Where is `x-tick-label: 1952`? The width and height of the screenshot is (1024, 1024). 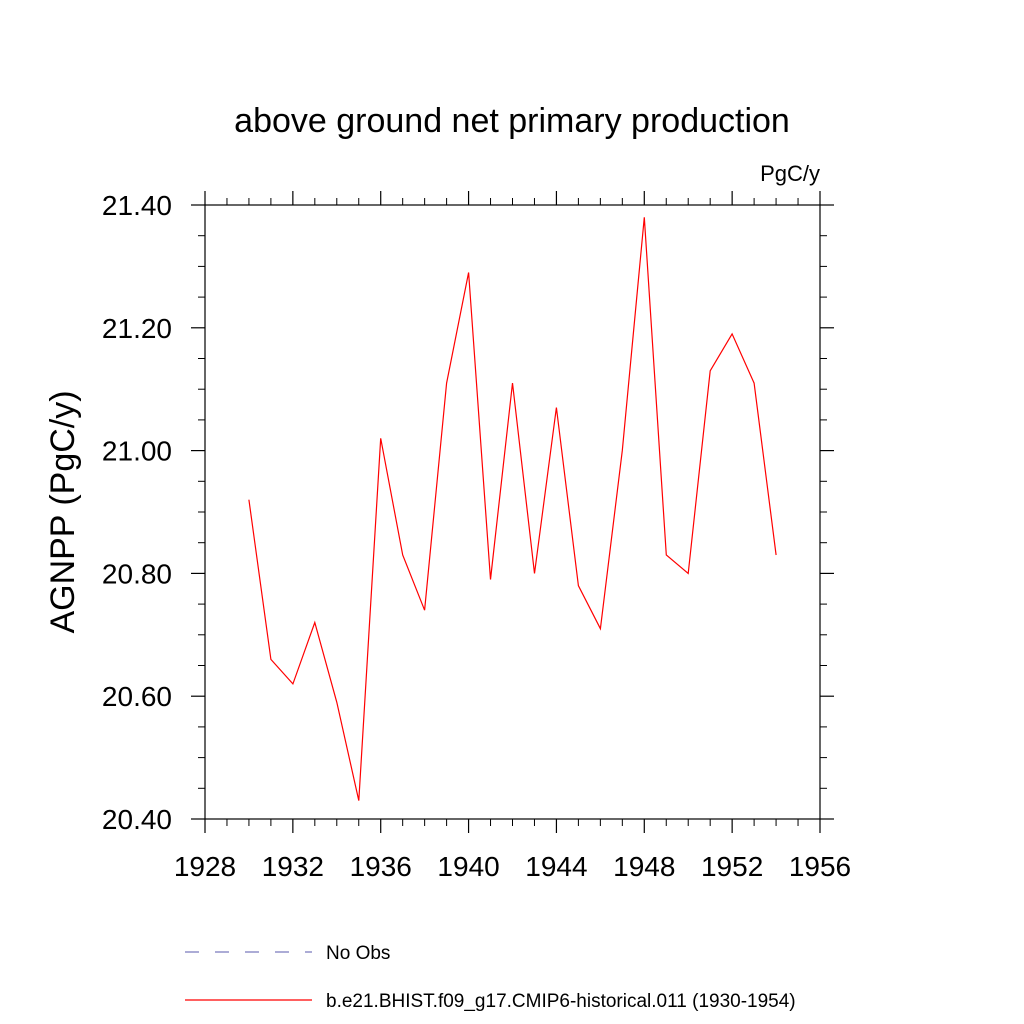 x-tick-label: 1952 is located at coordinates (732, 866).